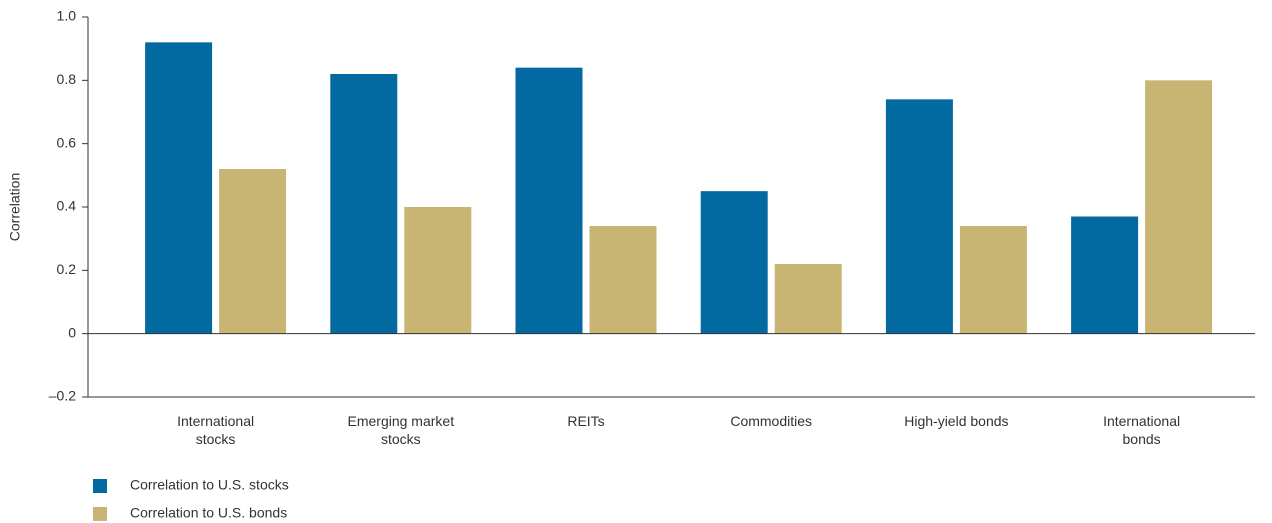 Image resolution: width=1272 pixels, height=523 pixels. Describe the element at coordinates (67, 142) in the screenshot. I see `y-tick-label: 0.6` at that location.